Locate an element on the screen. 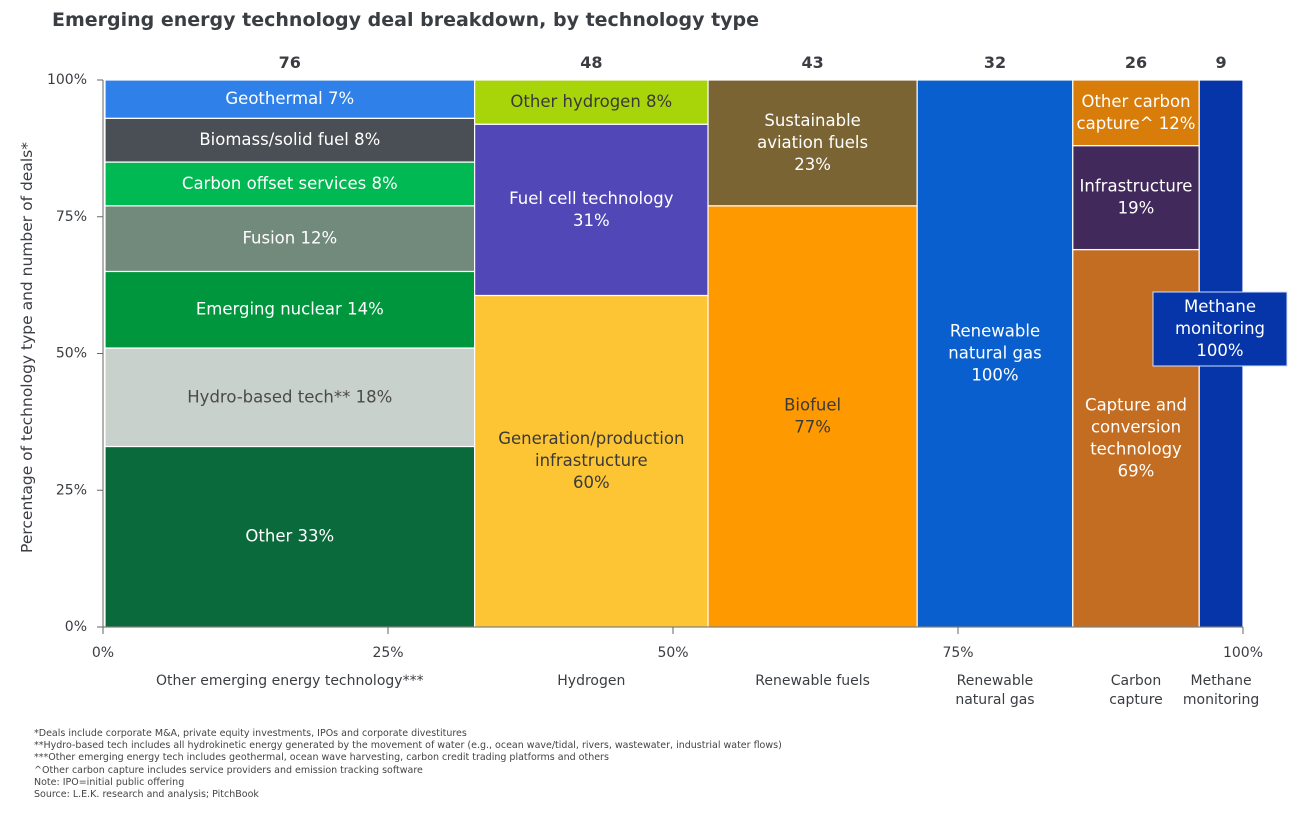 The image size is (1300, 815). segment-label: Hydro-based tech** 18% is located at coordinates (289, 396).